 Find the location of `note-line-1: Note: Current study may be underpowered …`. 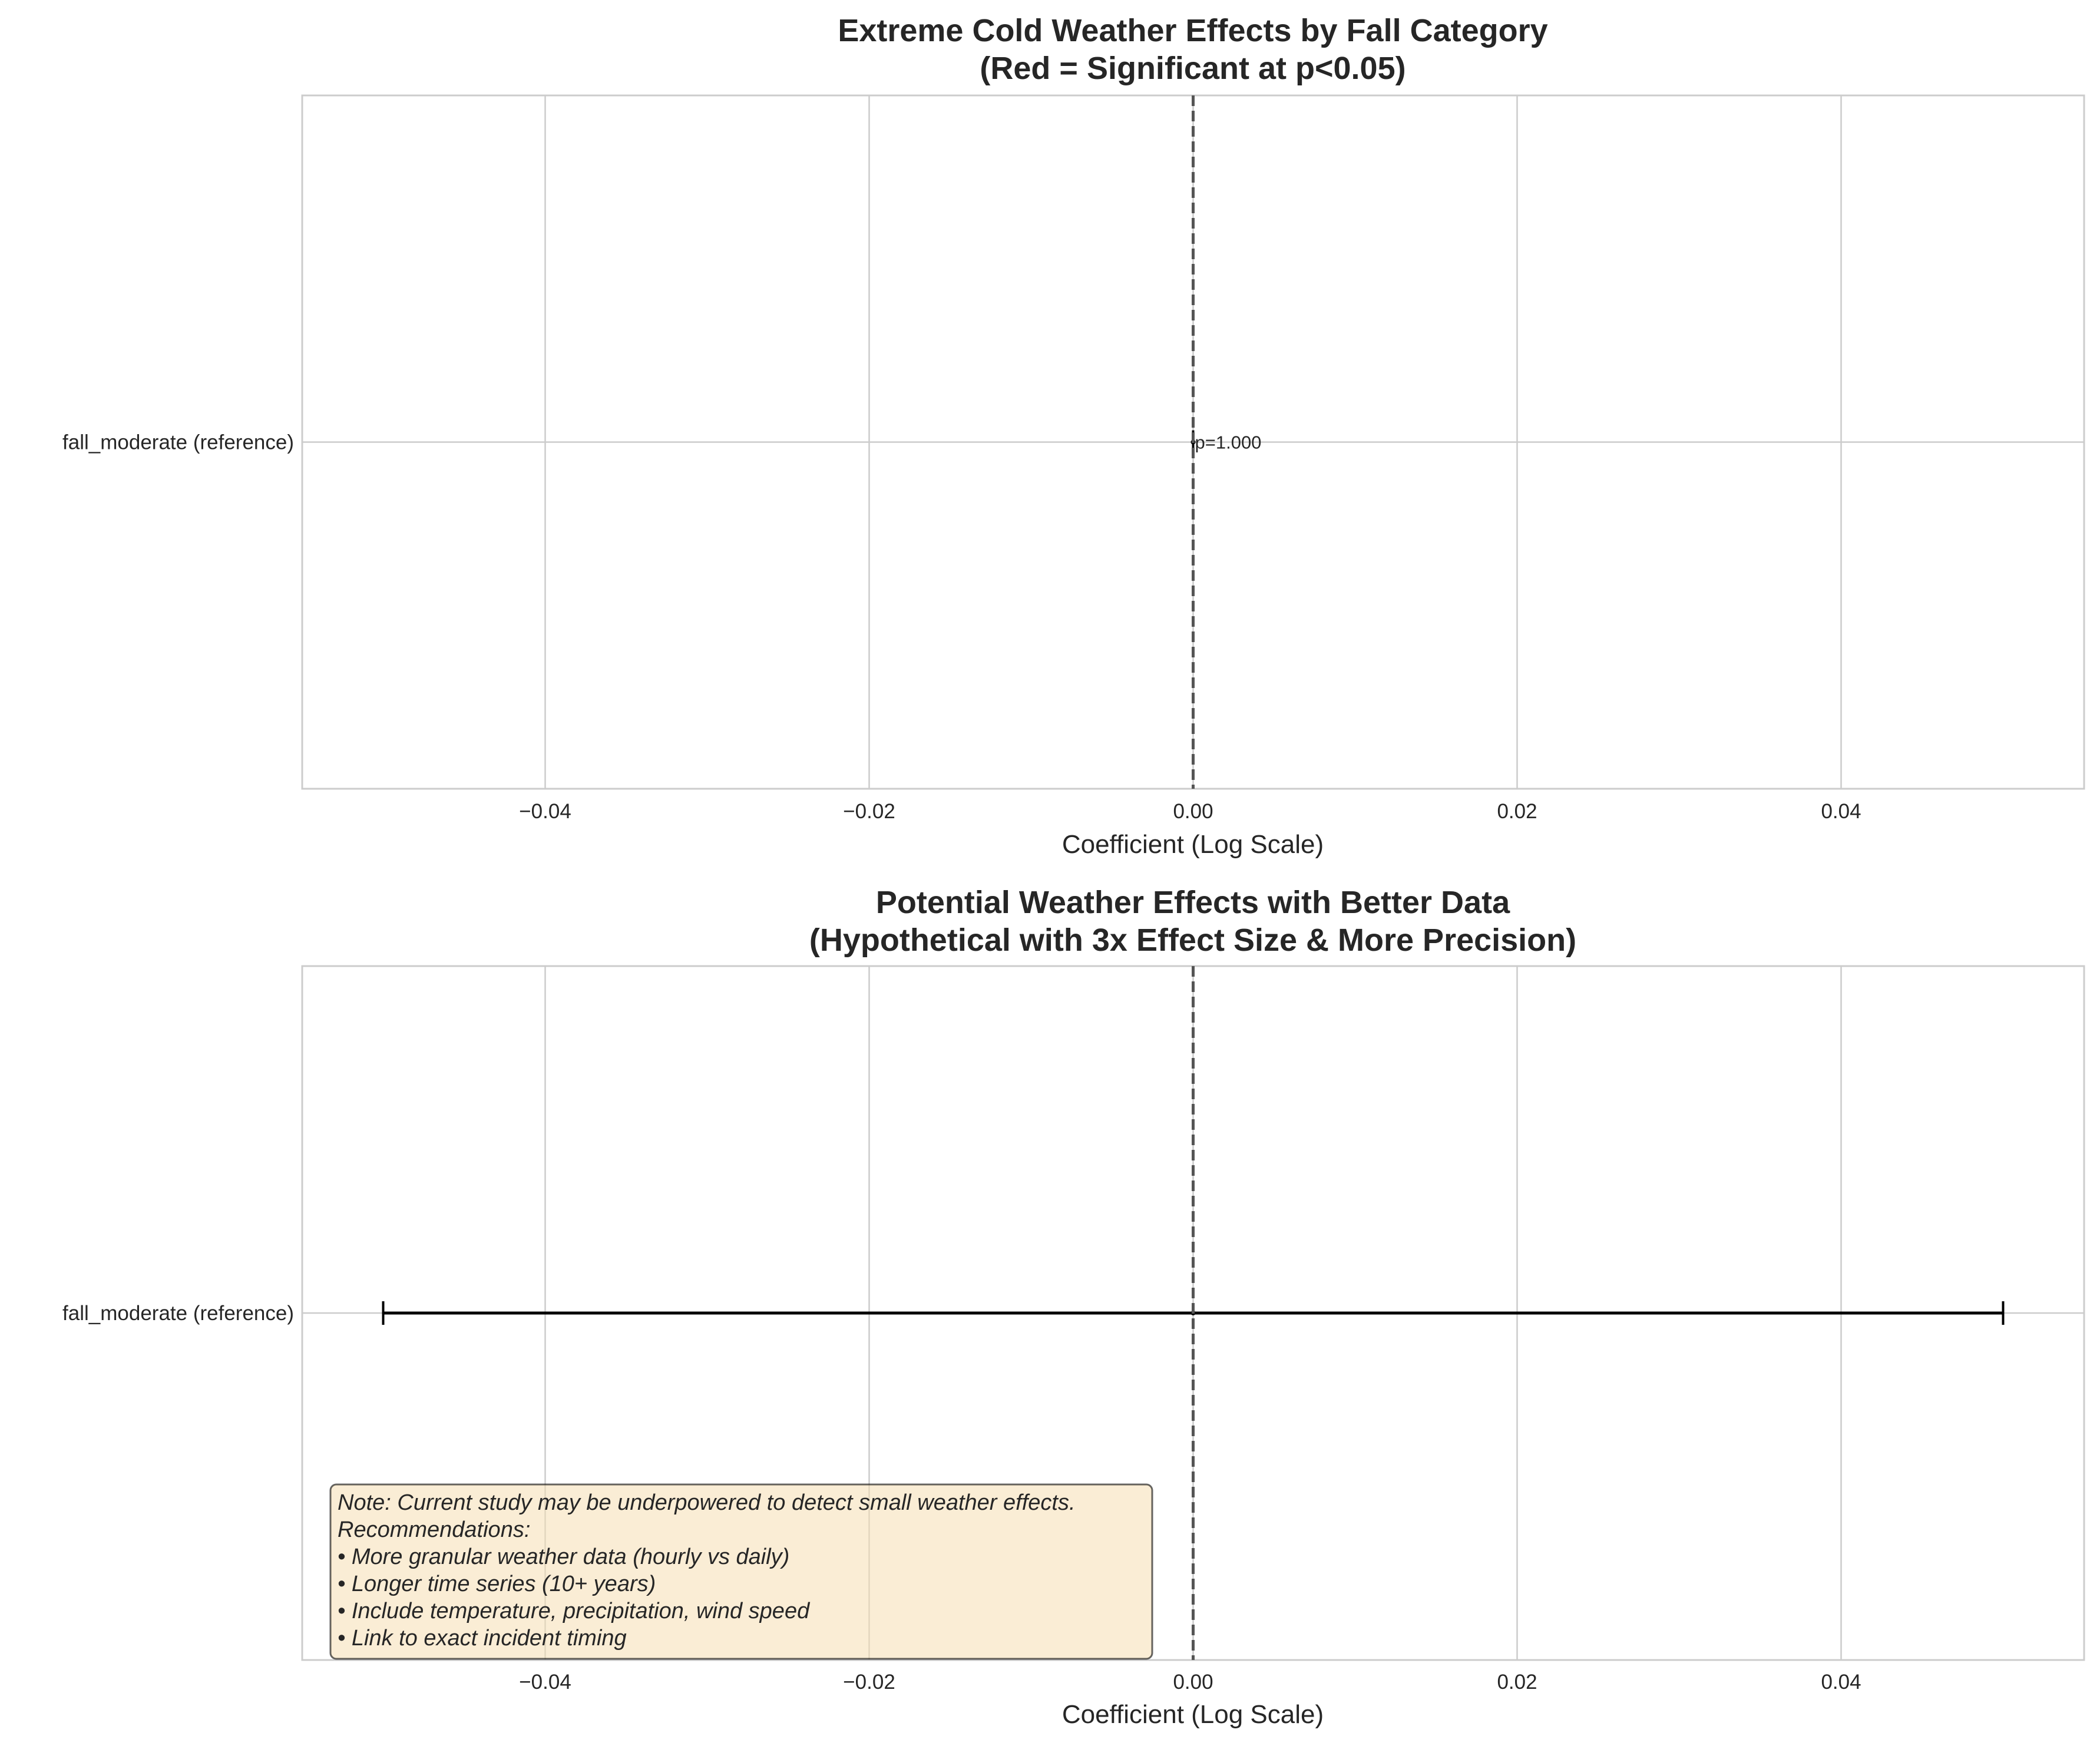

note-line-1: Note: Current study may be underpowered … is located at coordinates (707, 1502).